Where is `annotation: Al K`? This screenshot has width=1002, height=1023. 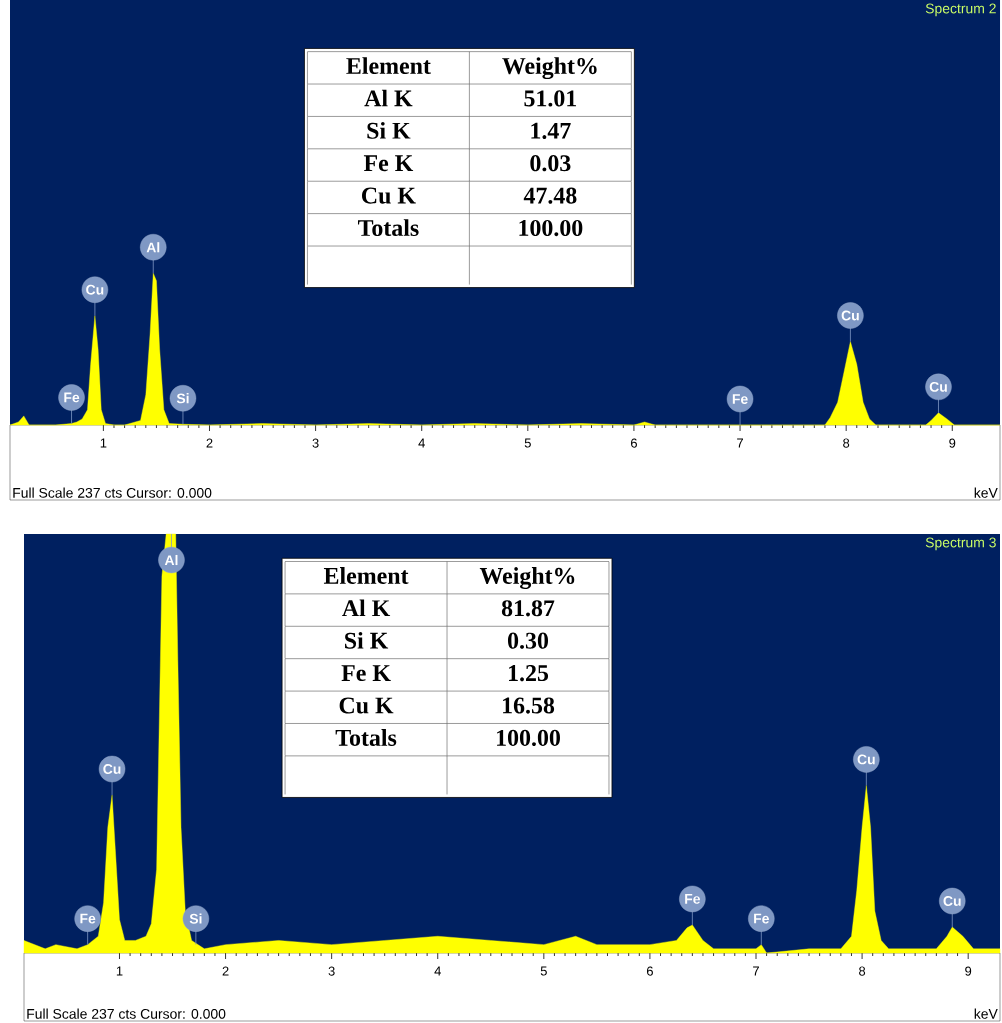
annotation: Al K is located at coordinates (366, 608).